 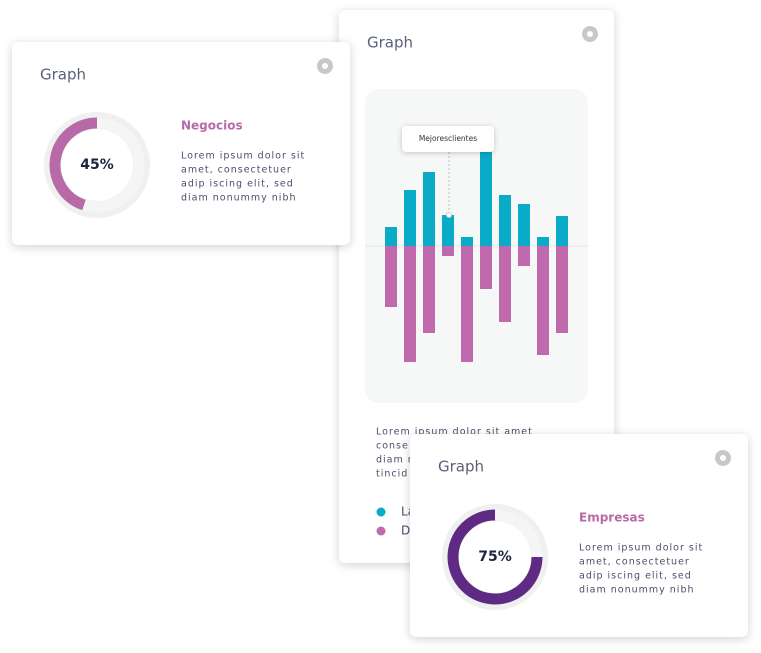 What do you see at coordinates (395, 460) in the screenshot?
I see `card-text: diam n` at bounding box center [395, 460].